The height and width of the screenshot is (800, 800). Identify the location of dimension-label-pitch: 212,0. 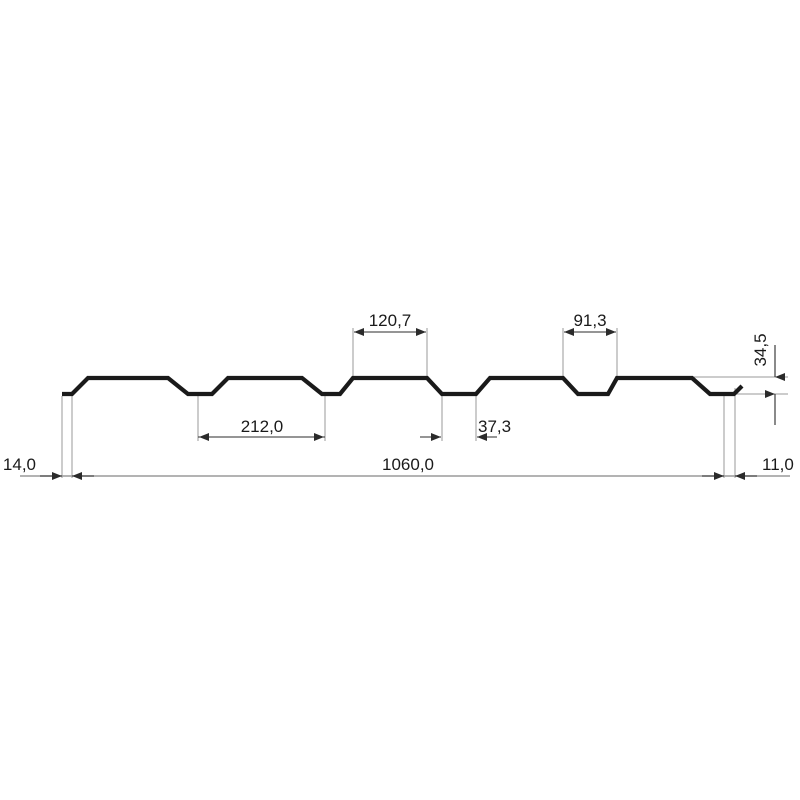
(262, 426).